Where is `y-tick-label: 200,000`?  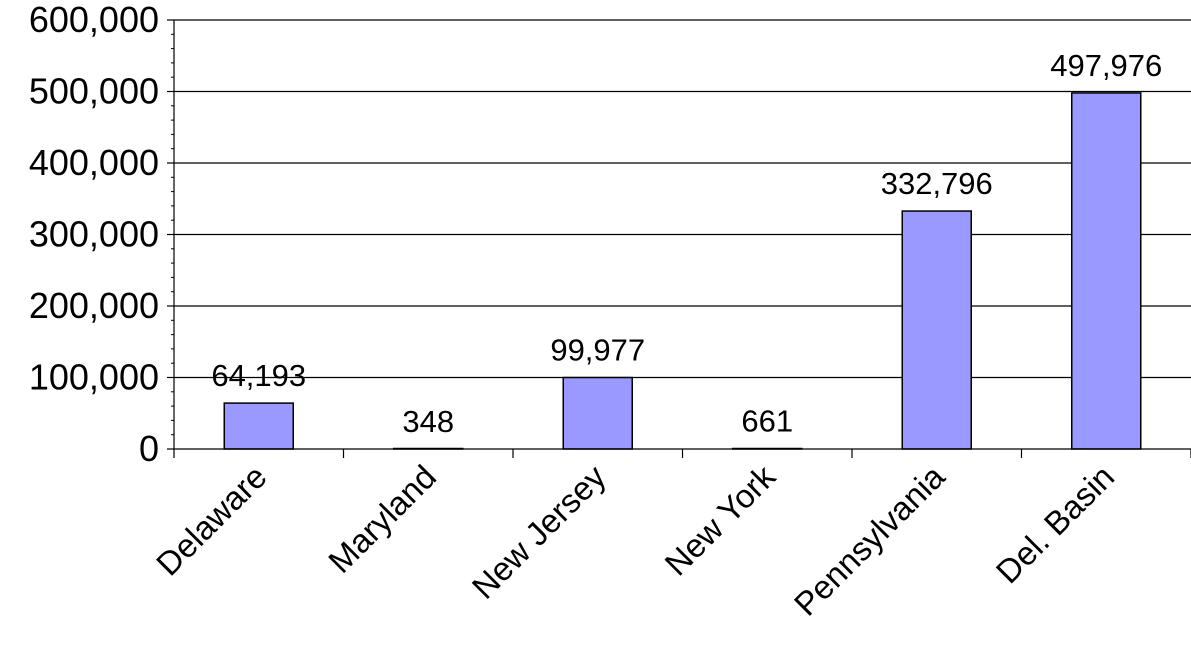 y-tick-label: 200,000 is located at coordinates (94, 305).